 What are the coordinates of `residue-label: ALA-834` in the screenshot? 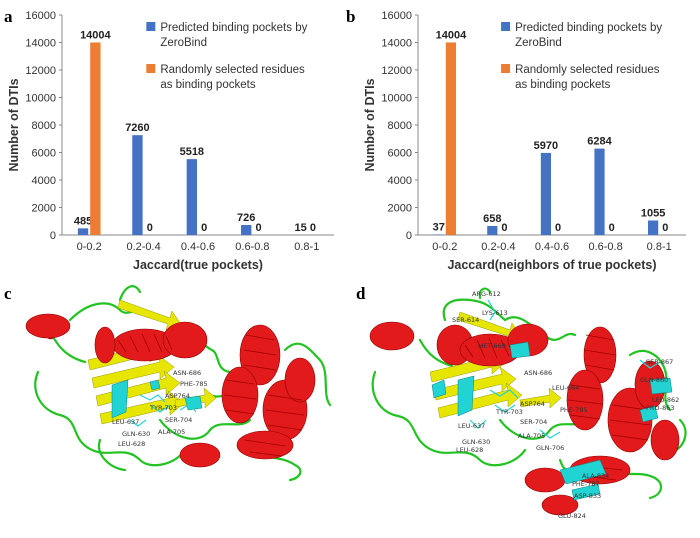 It's located at (595, 476).